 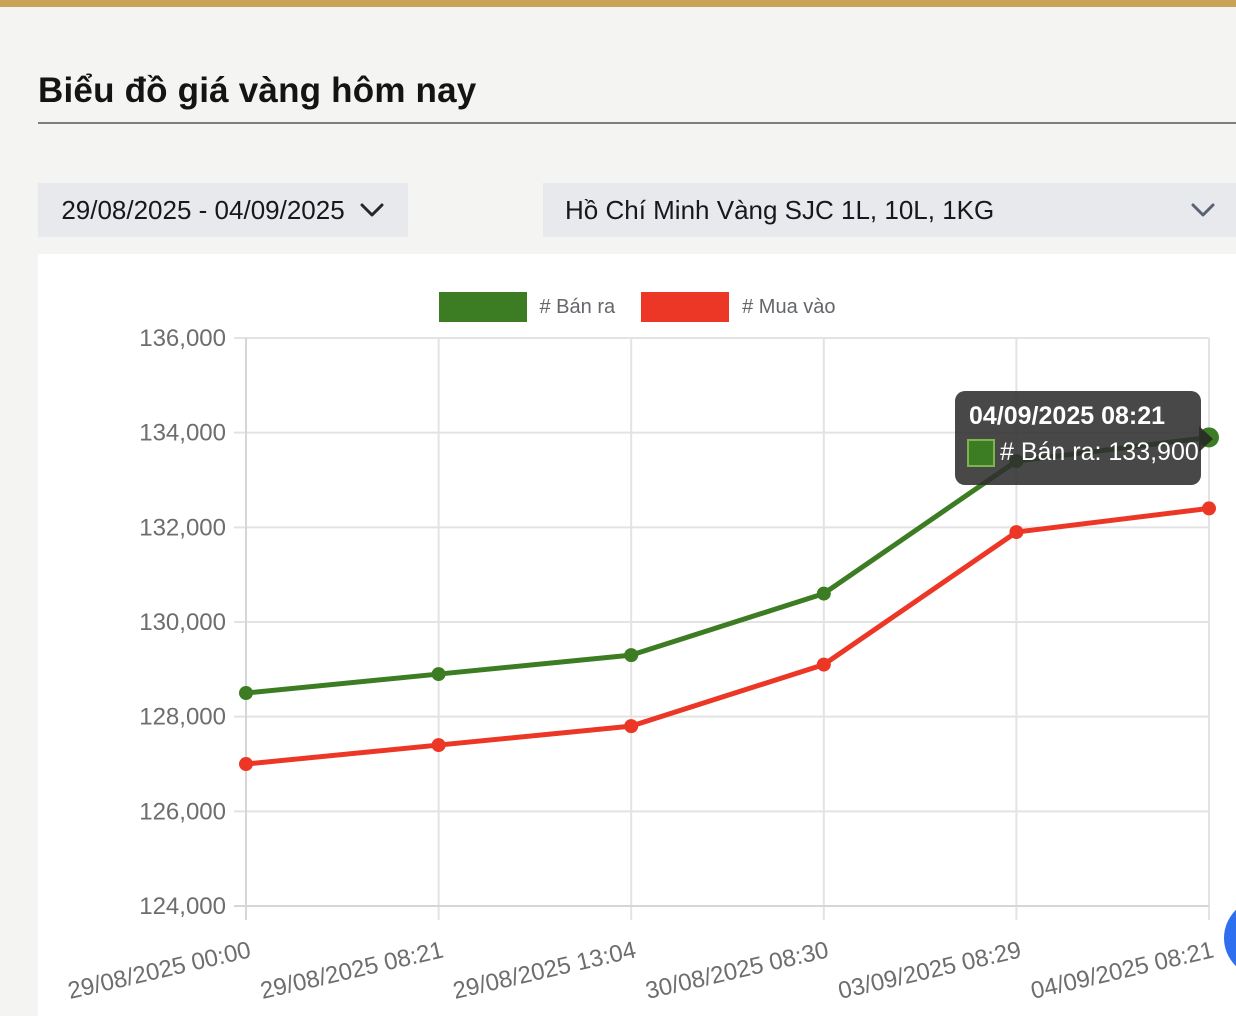 I want to click on svg-text: 29/08/2025 00:00, so click(x=159, y=971).